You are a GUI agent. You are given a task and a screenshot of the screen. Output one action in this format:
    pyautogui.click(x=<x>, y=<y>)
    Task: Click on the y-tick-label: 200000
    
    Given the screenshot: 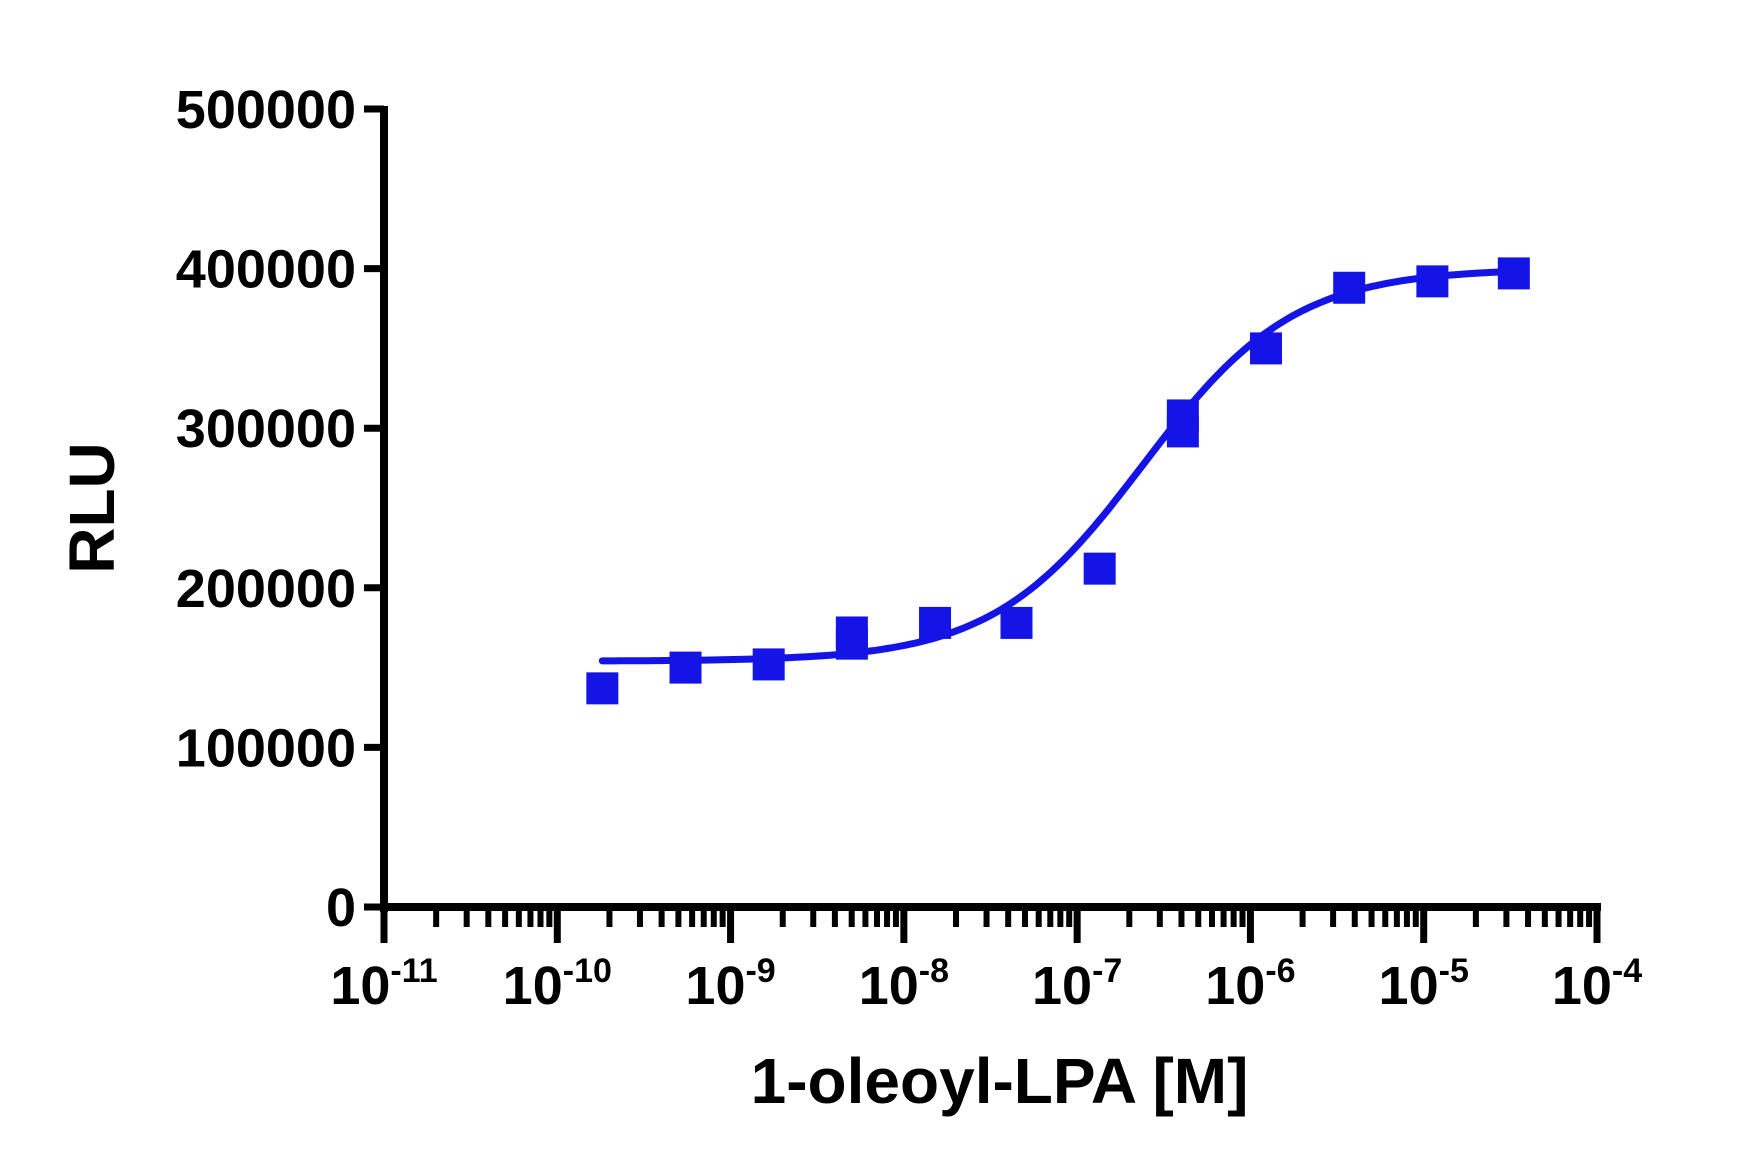 What is the action you would take?
    pyautogui.click(x=266, y=589)
    